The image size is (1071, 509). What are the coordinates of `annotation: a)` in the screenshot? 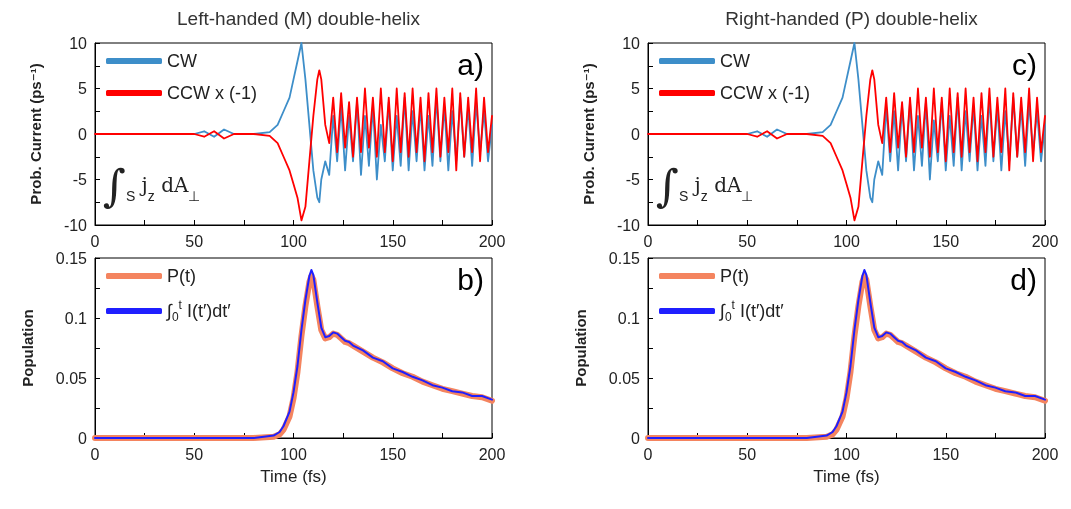 It's located at (471, 64).